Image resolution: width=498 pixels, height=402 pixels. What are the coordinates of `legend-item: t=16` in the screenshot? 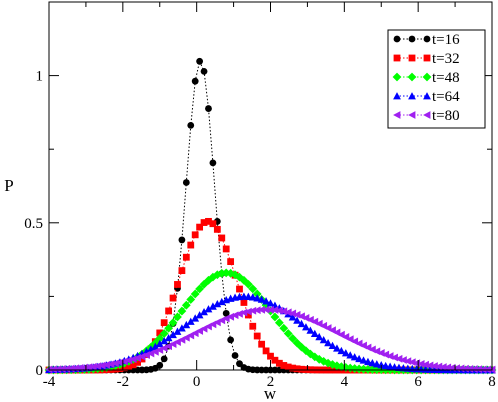 It's located at (426, 40).